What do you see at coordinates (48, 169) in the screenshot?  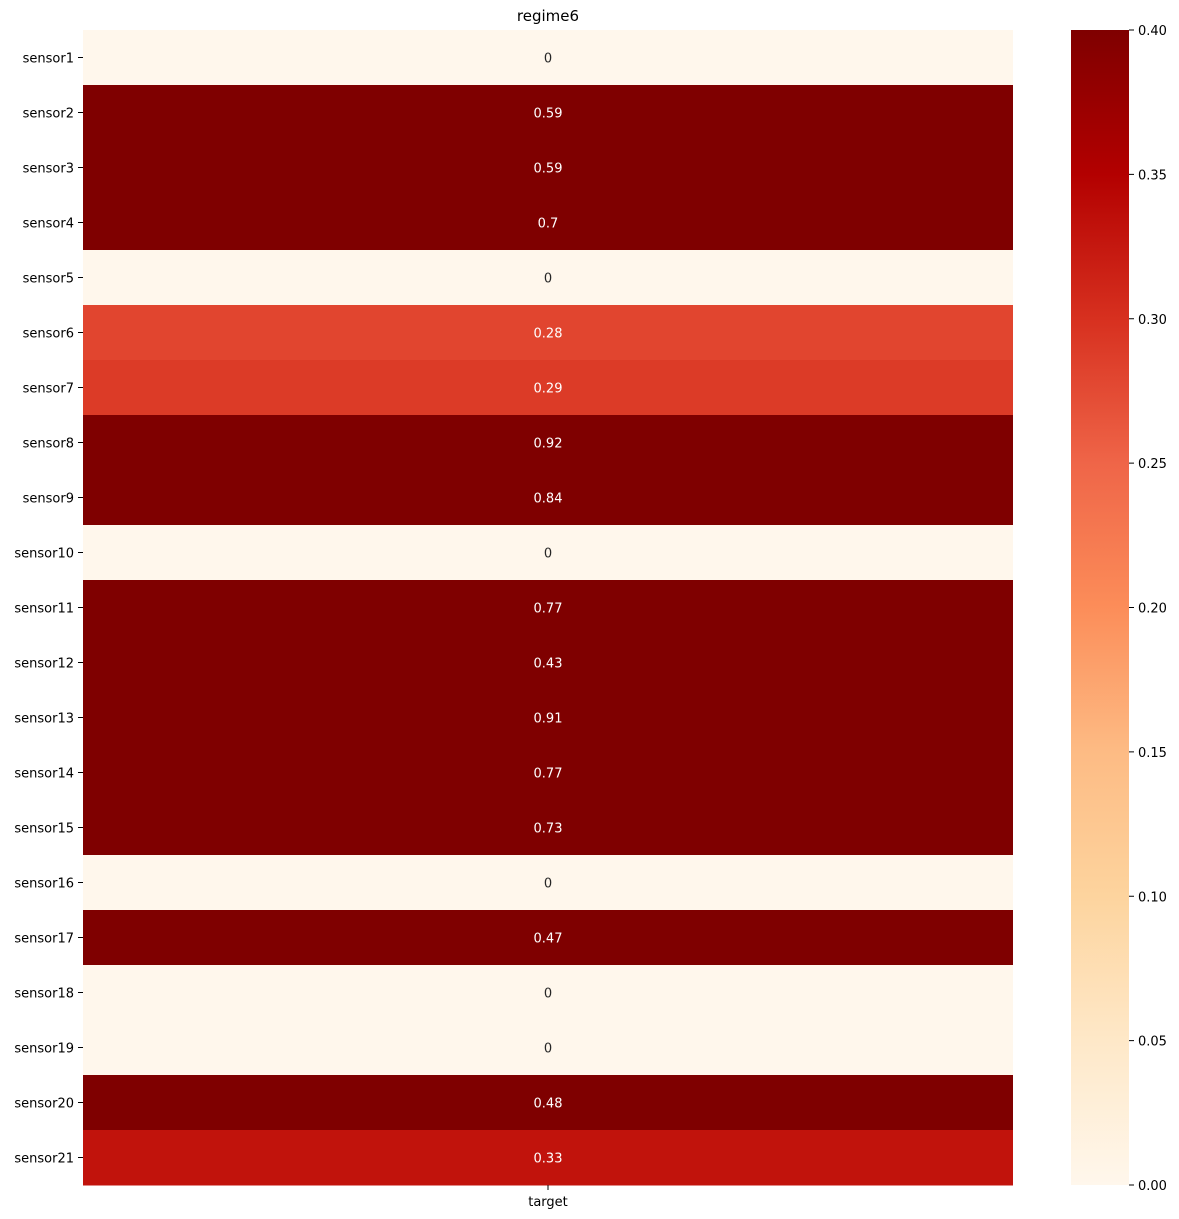 I see `row-tick-label: sensor3` at bounding box center [48, 169].